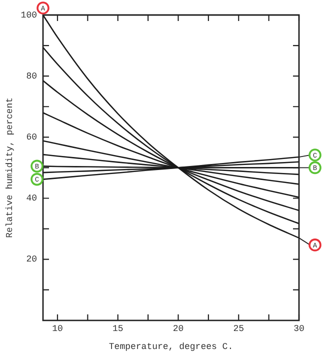  Describe the element at coordinates (32, 137) in the screenshot. I see `y-tick-label: 60` at that location.